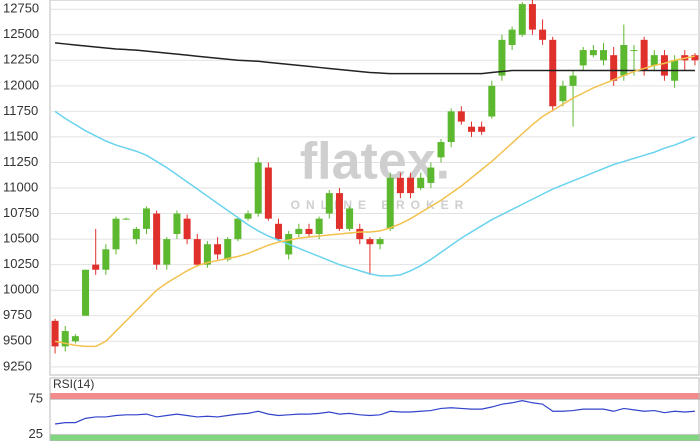  What do you see at coordinates (17, 340) in the screenshot?
I see `y-tick-label: 9500` at bounding box center [17, 340].